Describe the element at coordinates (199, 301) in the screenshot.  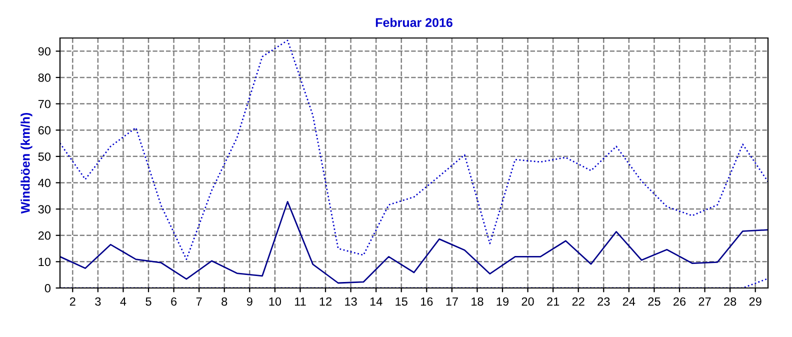
I see `x-tick-label: 7` at that location.